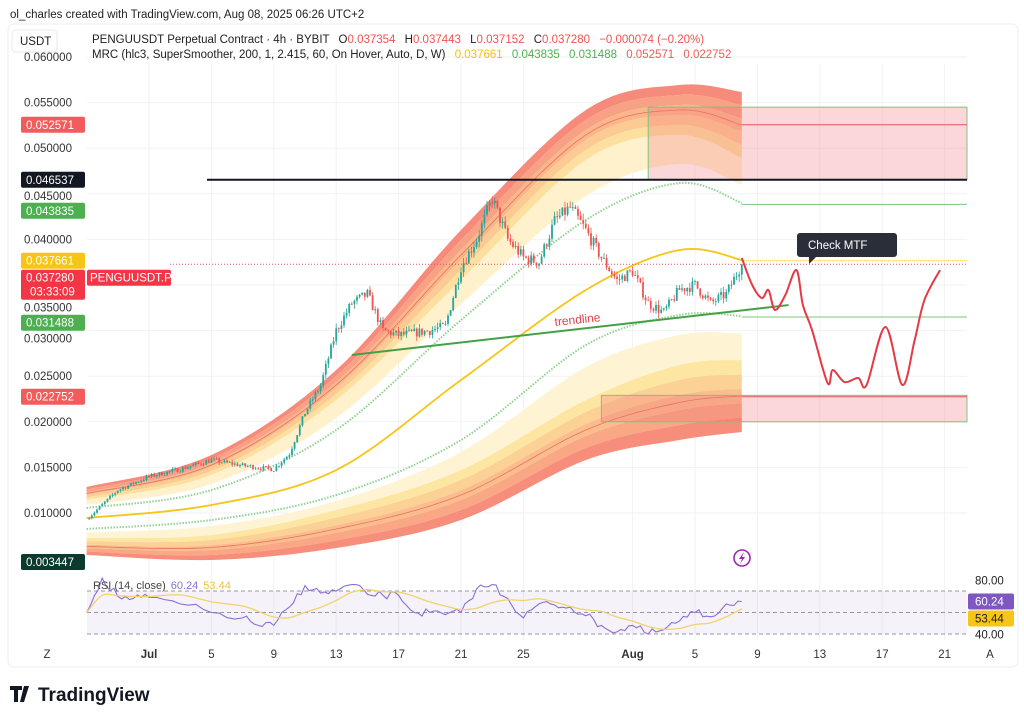 The image size is (1024, 721). Describe the element at coordinates (847, 248) in the screenshot. I see `check-mtf-callout: Check MTF` at that location.